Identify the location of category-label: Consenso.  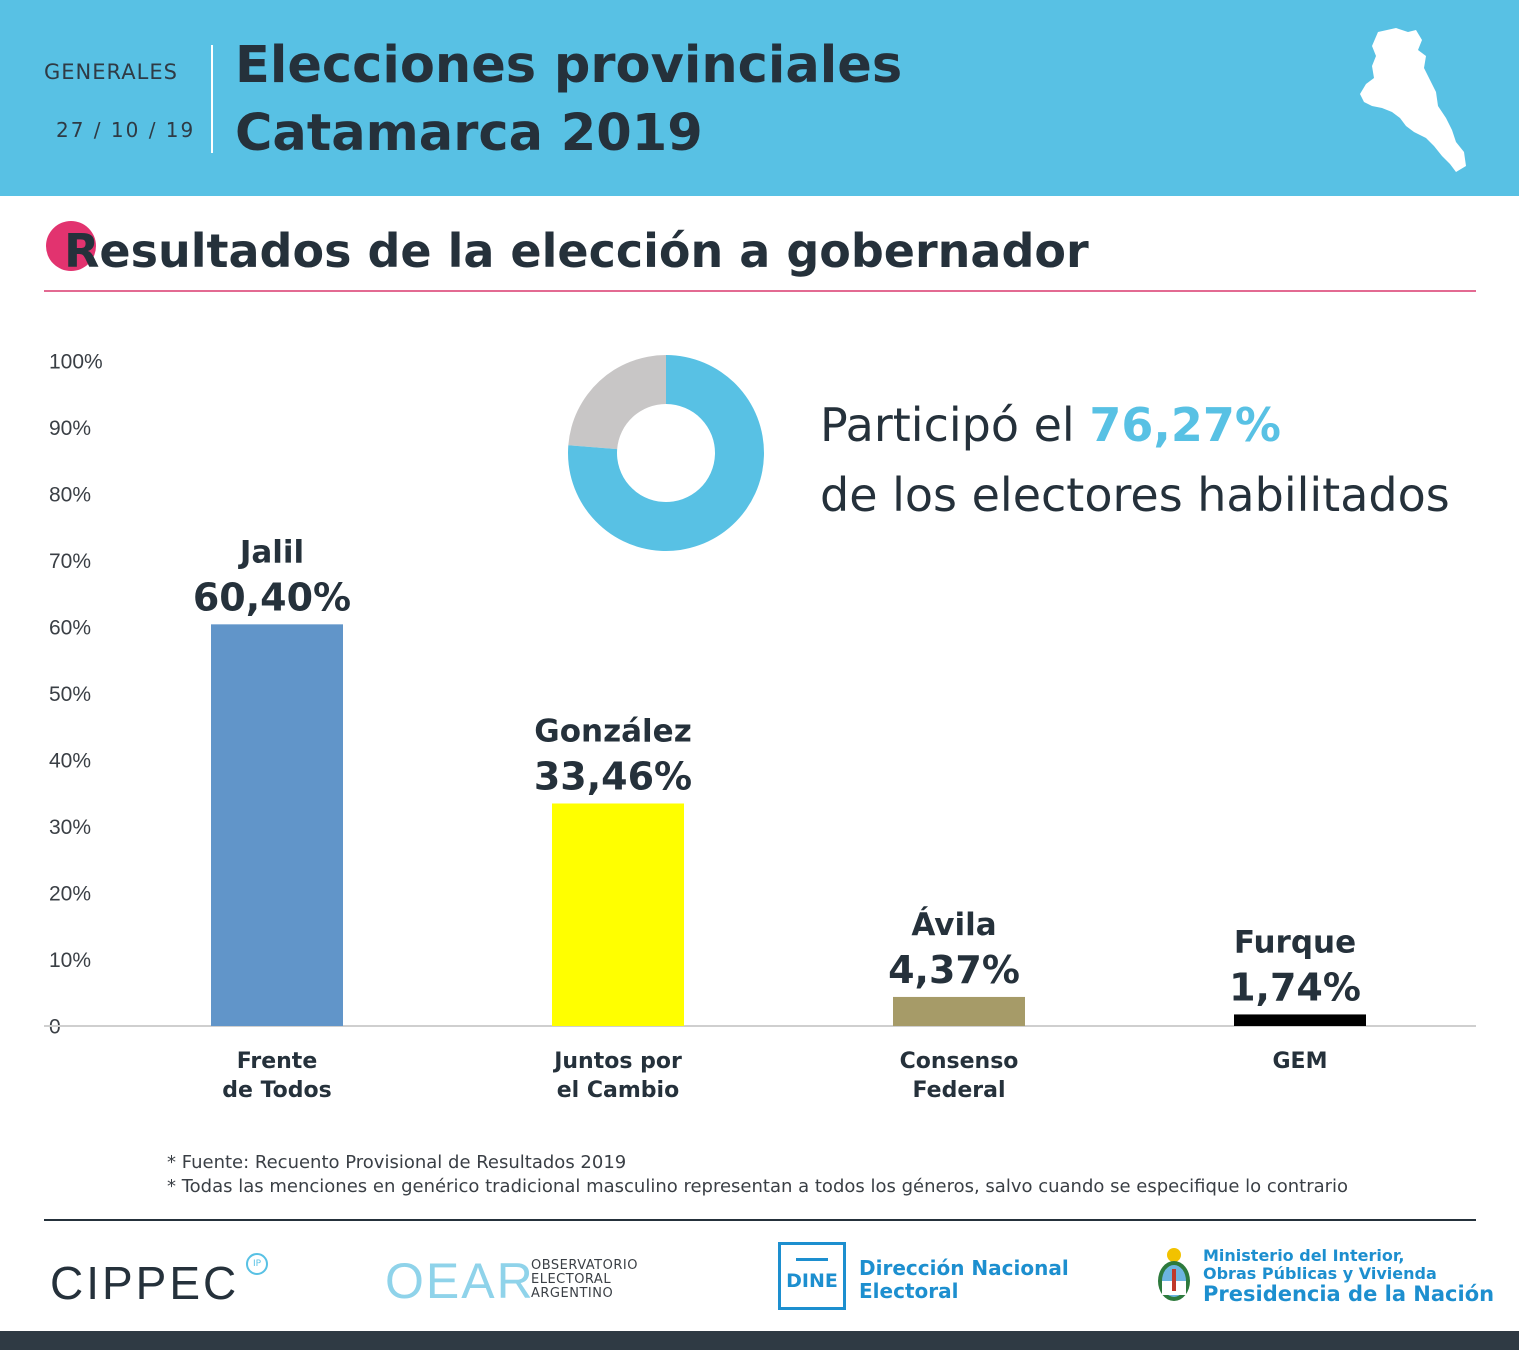
(959, 1061).